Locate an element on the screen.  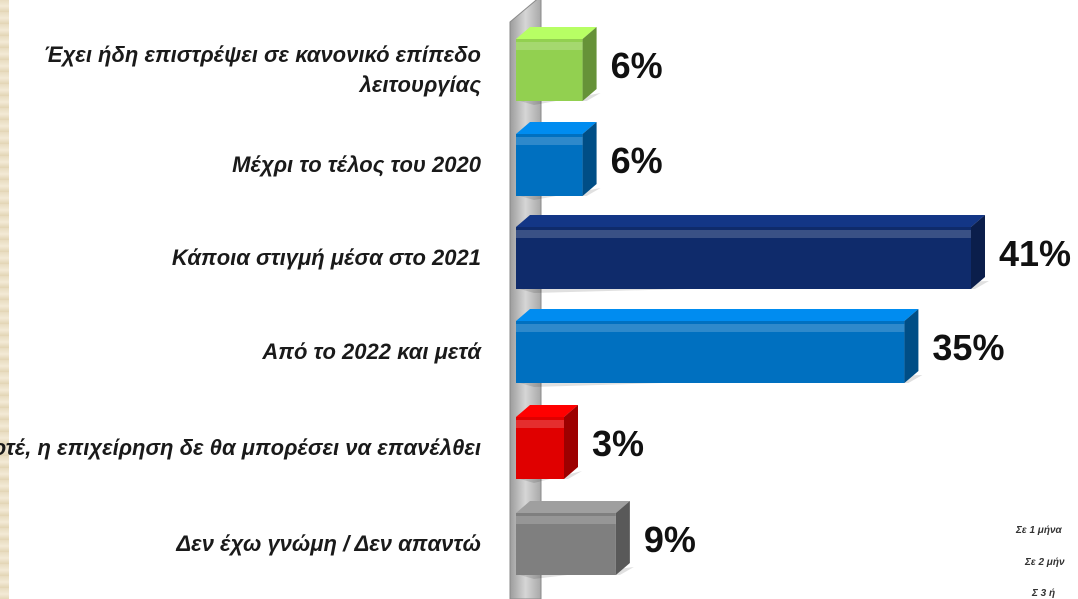
decorative-left-border is located at coordinates (4, 299).